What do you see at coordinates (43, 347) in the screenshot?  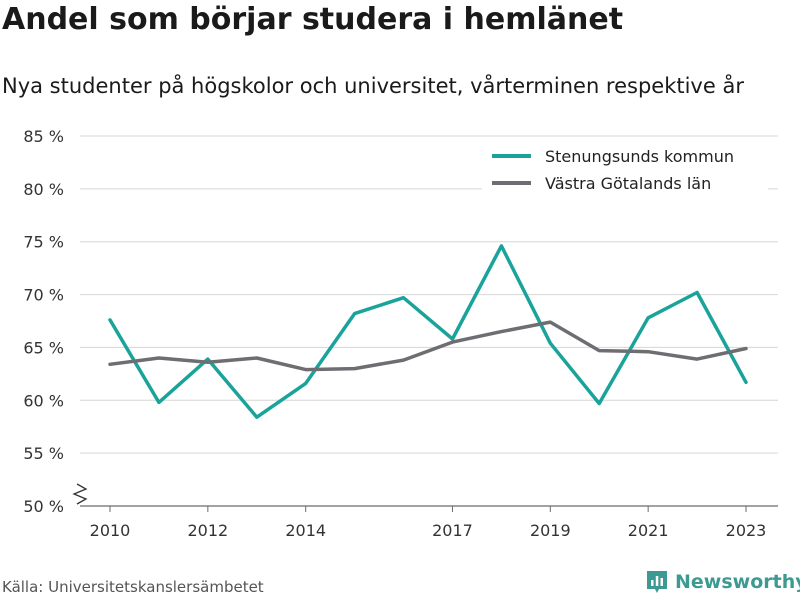 I see `y-tick-label: 65 %` at bounding box center [43, 347].